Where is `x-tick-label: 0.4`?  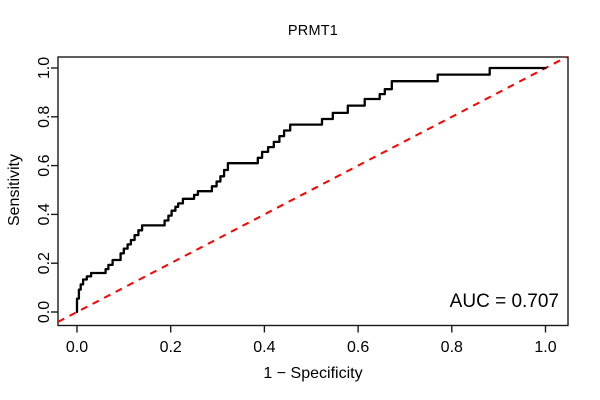
x-tick-label: 0.4 is located at coordinates (264, 347).